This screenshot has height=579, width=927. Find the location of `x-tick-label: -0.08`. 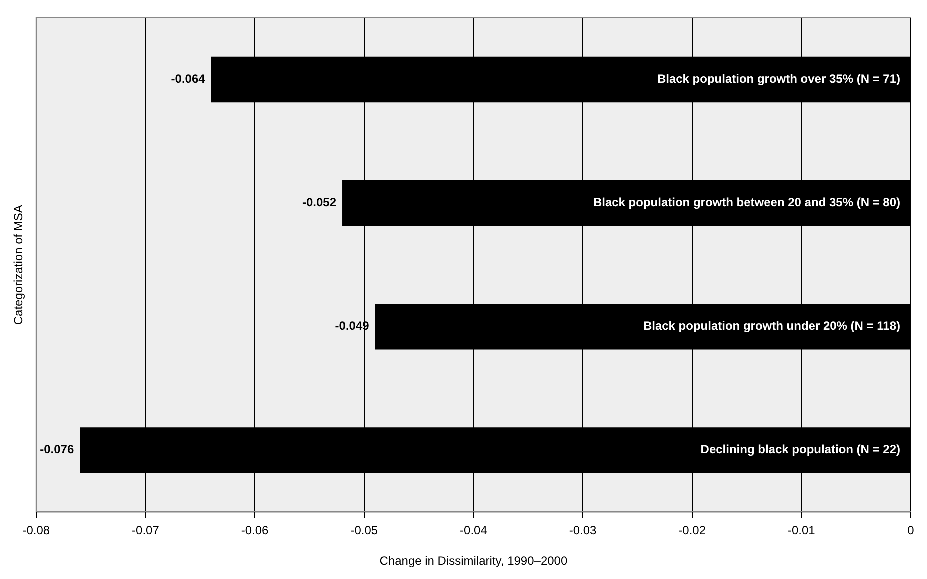

x-tick-label: -0.08 is located at coordinates (36, 531).